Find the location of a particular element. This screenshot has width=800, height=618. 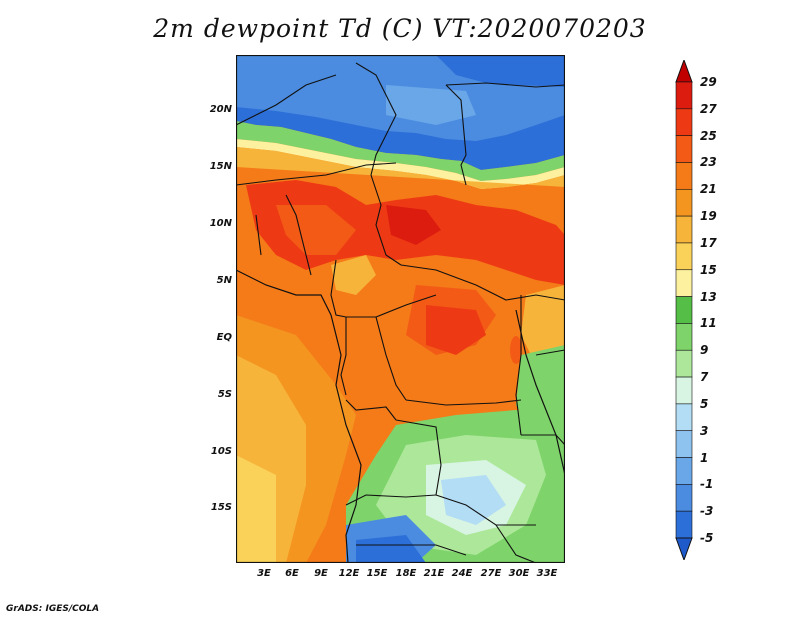

lat-label: 10N is located at coordinates (220, 223).